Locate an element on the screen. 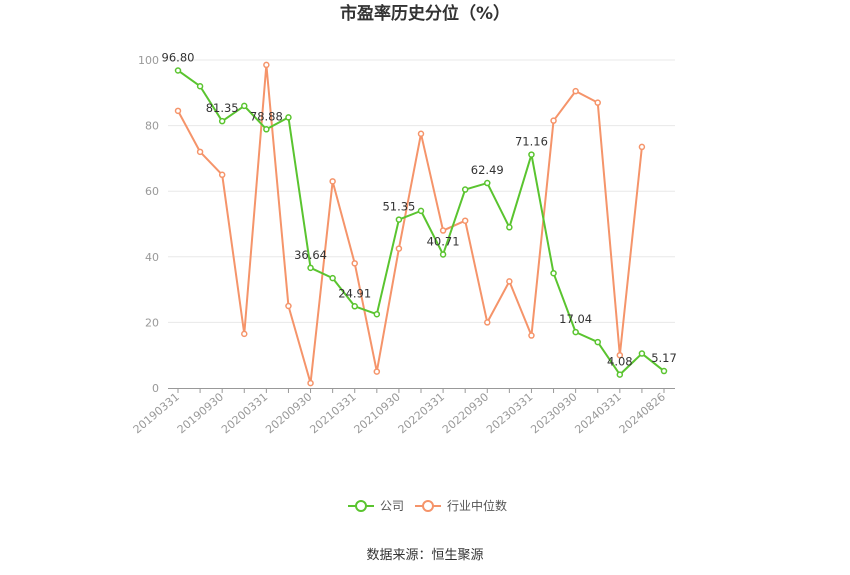  legend-item-industry-median: 行业中位数 is located at coordinates (461, 505).